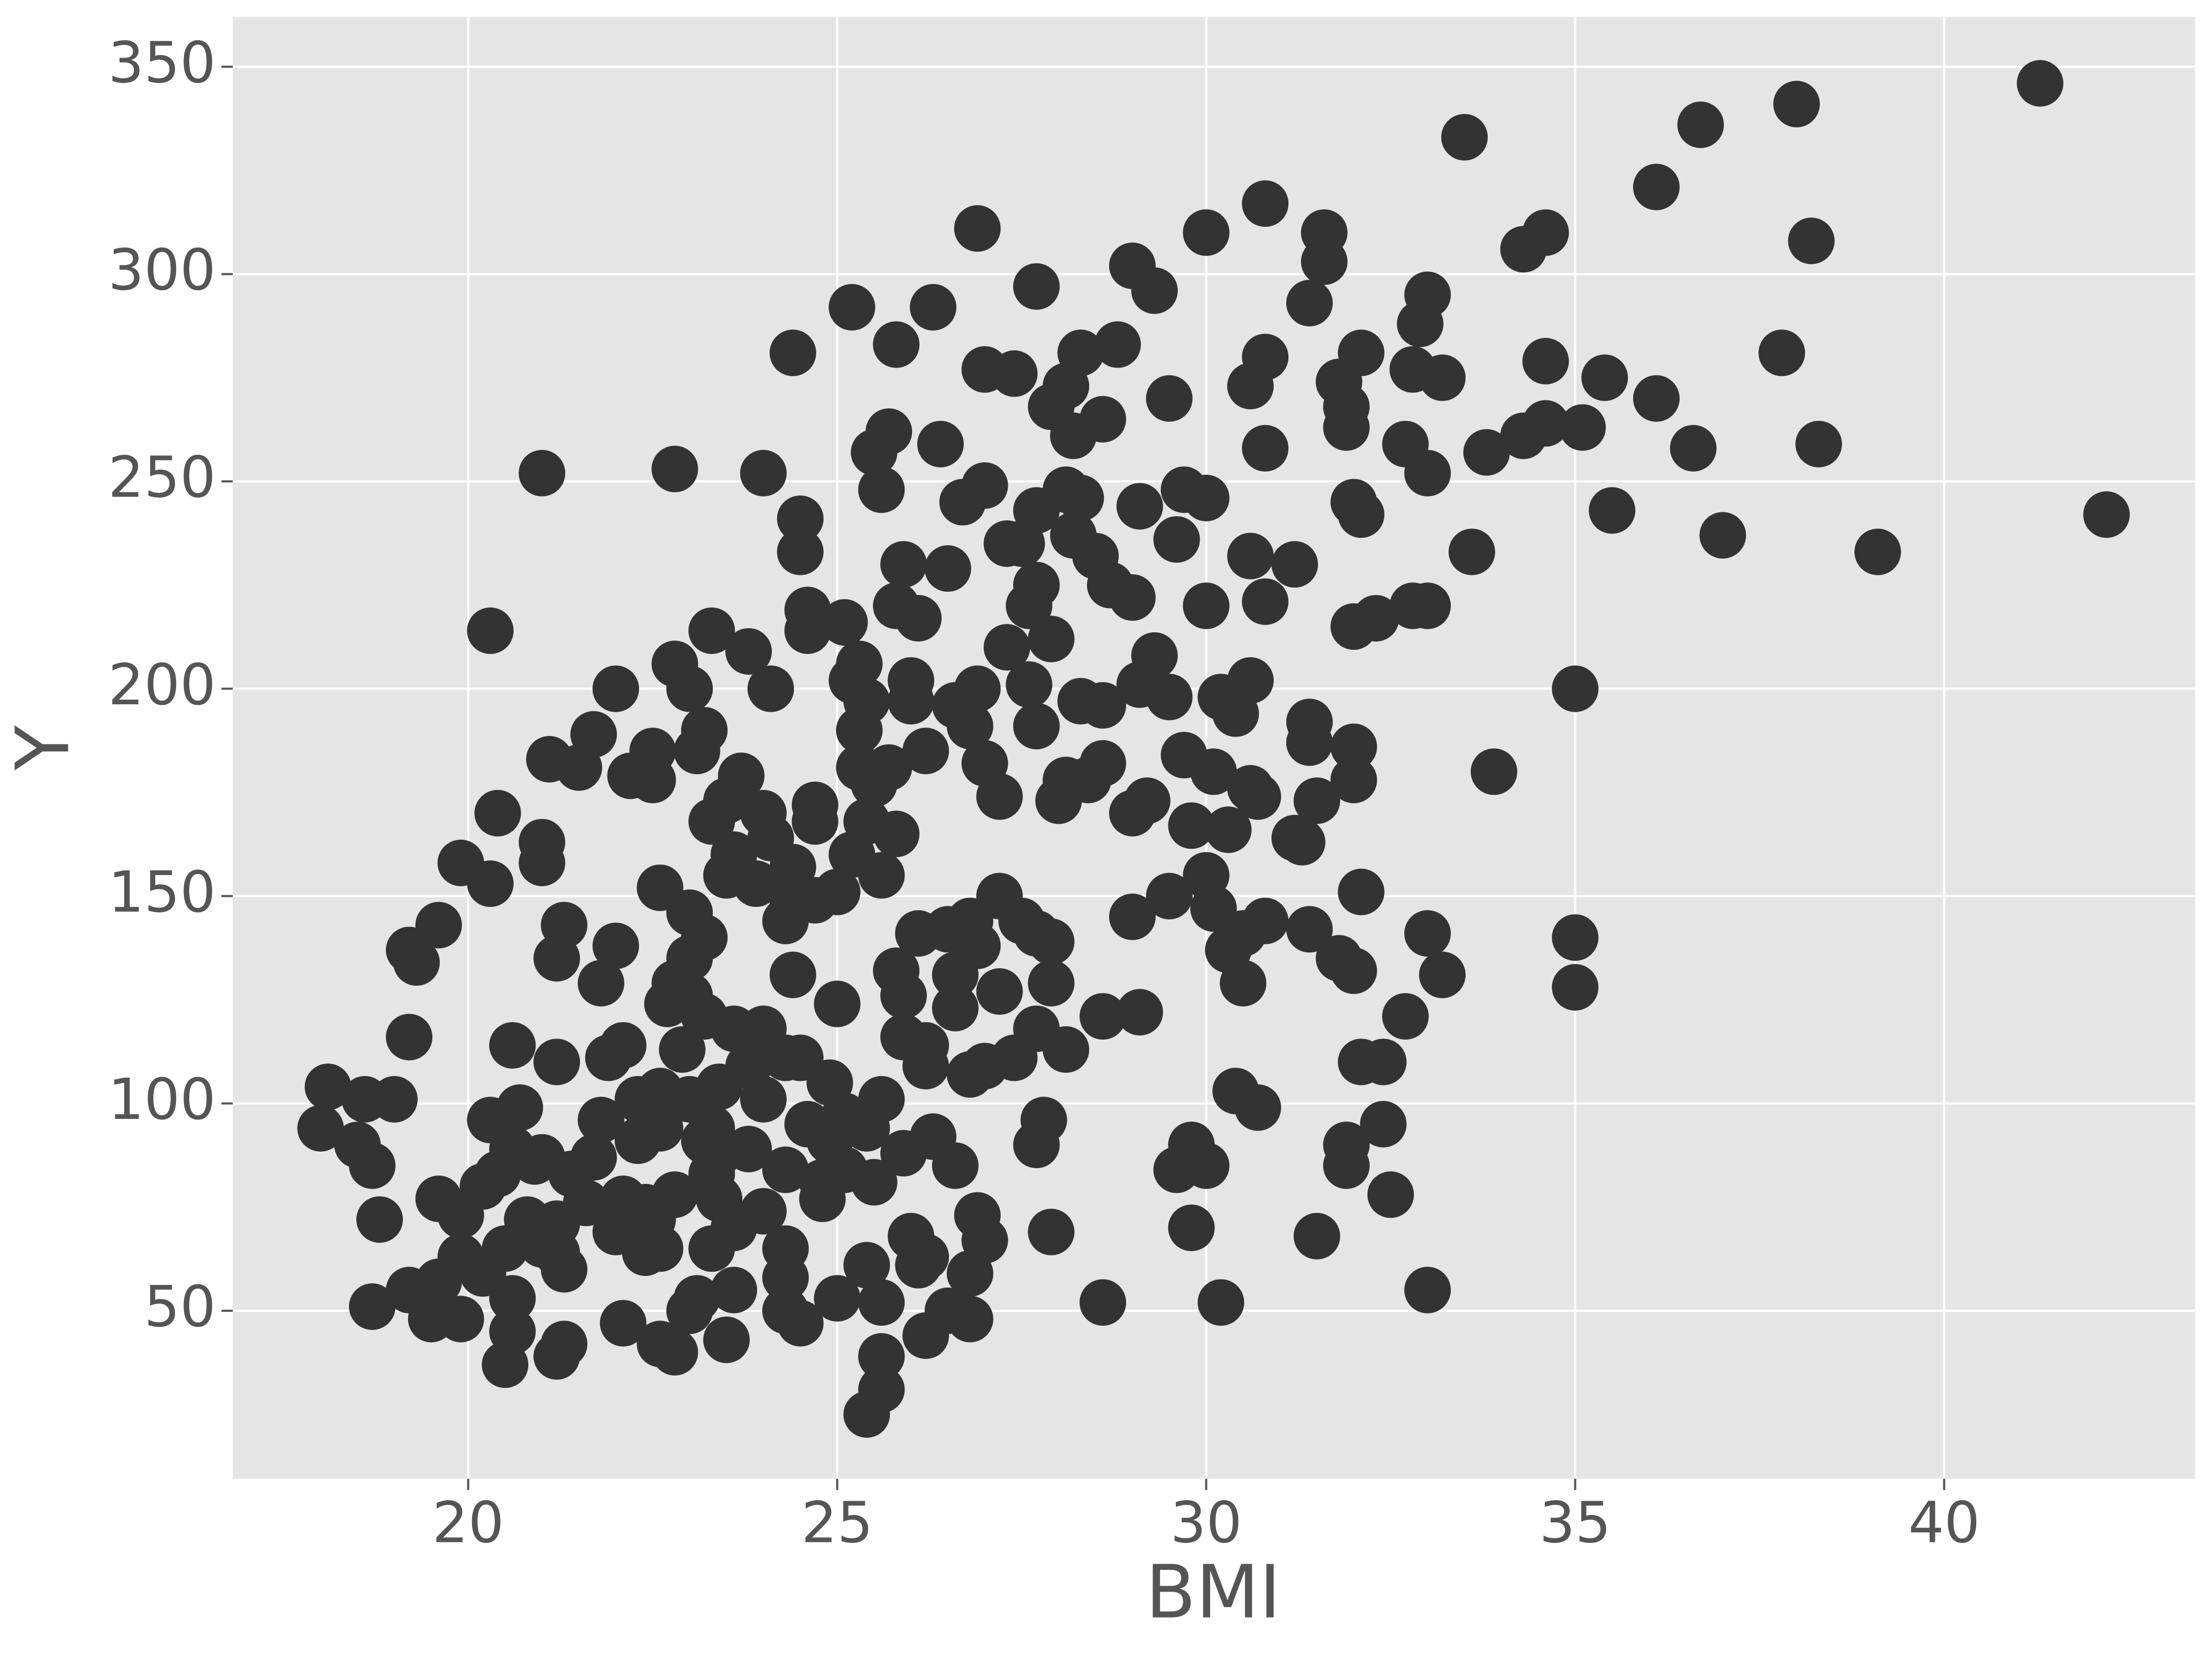 This screenshot has width=2212, height=1654. What do you see at coordinates (43, 748) in the screenshot?
I see `y-axis-label: Y` at bounding box center [43, 748].